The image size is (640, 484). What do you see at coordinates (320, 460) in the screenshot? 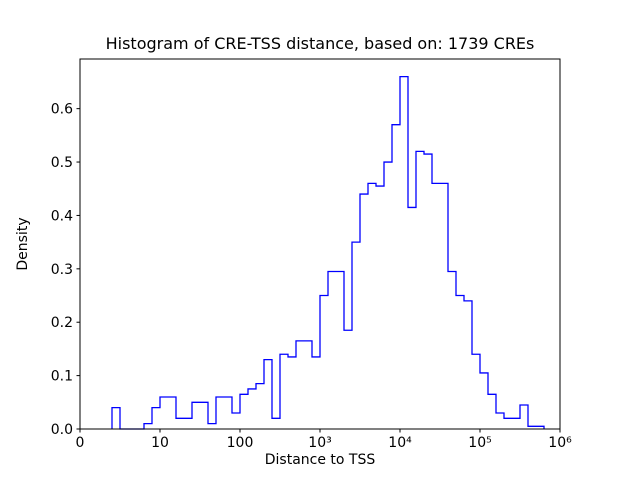
I see `x-axis-label: Distance to TSS` at bounding box center [320, 460].